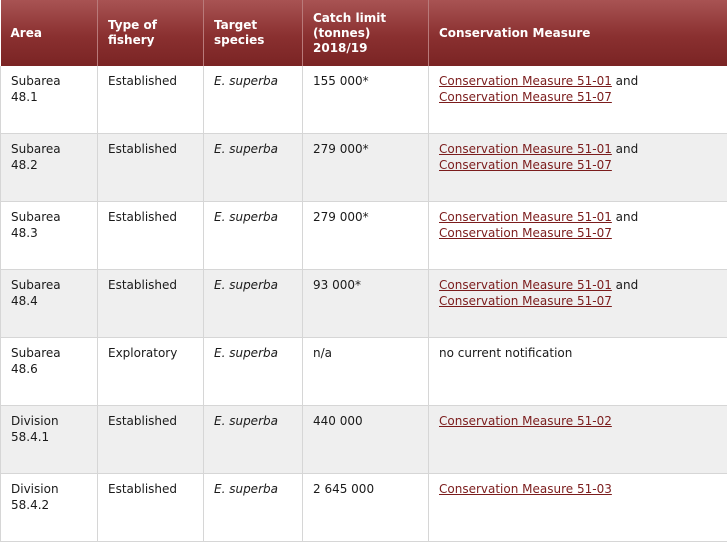 Image resolution: width=727 pixels, height=542 pixels. What do you see at coordinates (578, 440) in the screenshot?
I see `cell-conservation-measure: Conservation Measure 51-02` at bounding box center [578, 440].